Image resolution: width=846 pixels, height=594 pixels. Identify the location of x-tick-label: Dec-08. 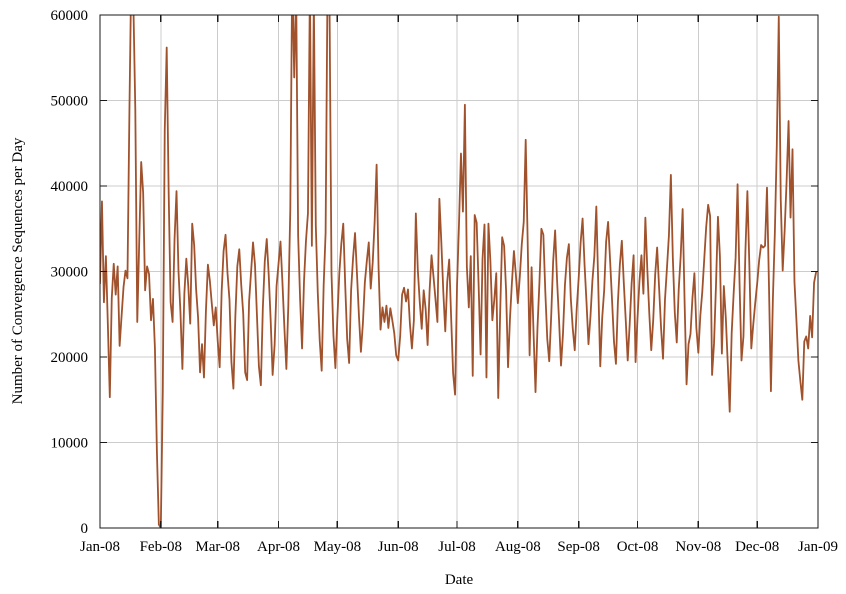
(757, 547).